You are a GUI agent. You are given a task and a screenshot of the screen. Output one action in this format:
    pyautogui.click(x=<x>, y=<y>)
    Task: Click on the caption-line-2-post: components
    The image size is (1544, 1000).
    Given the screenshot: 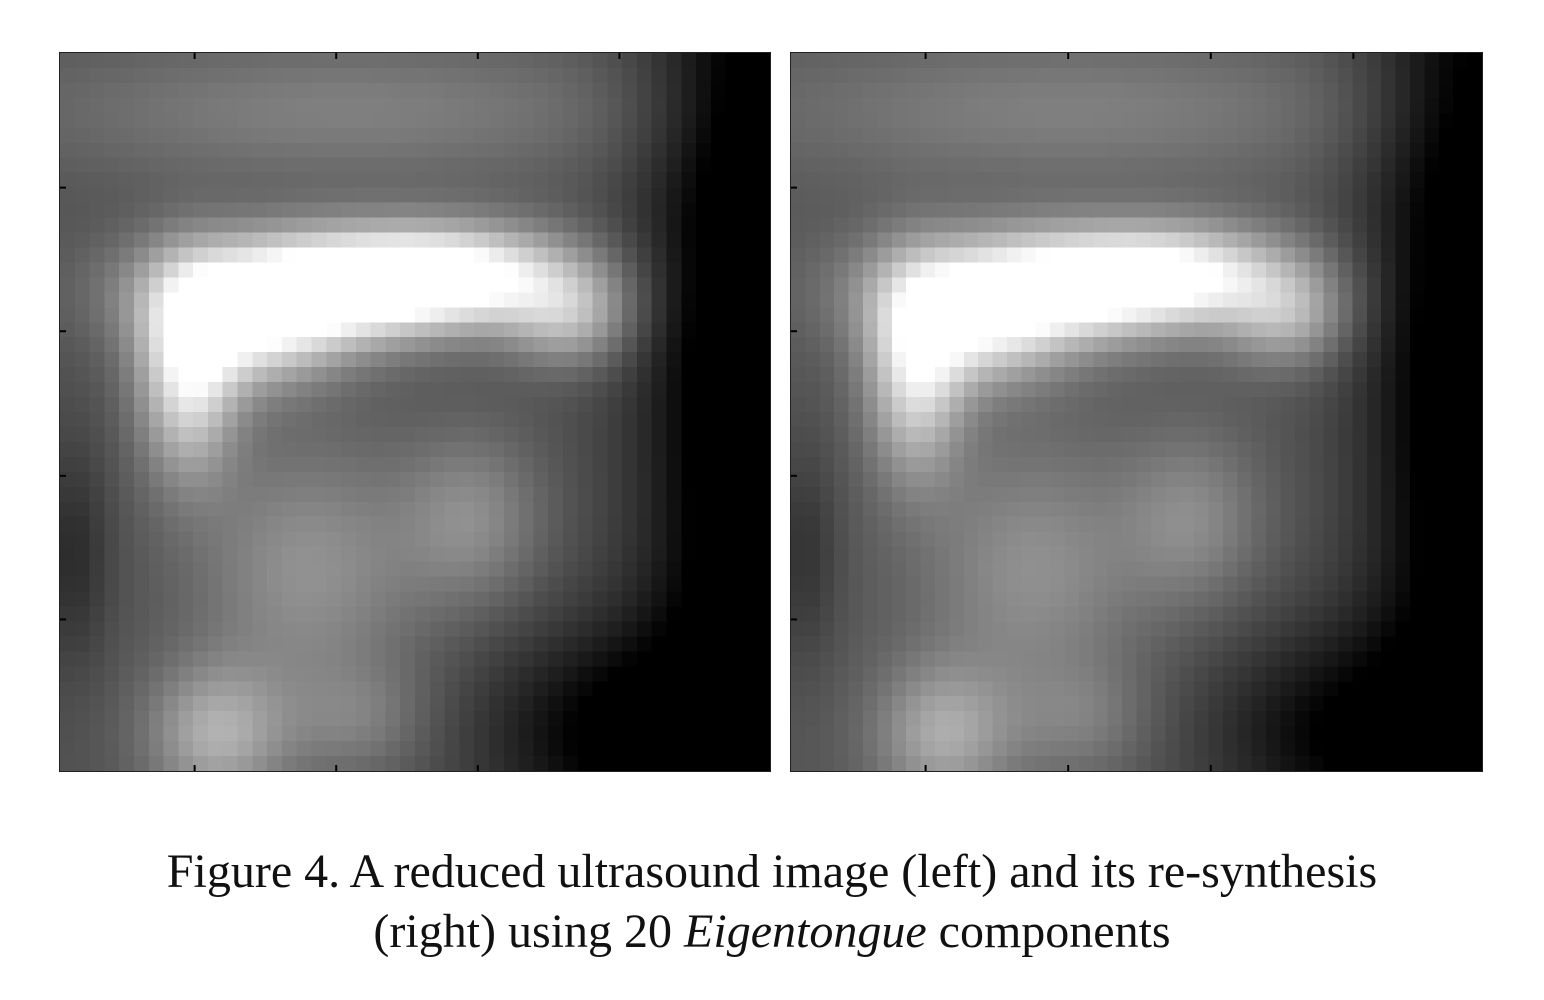 What is the action you would take?
    pyautogui.click(x=1048, y=931)
    